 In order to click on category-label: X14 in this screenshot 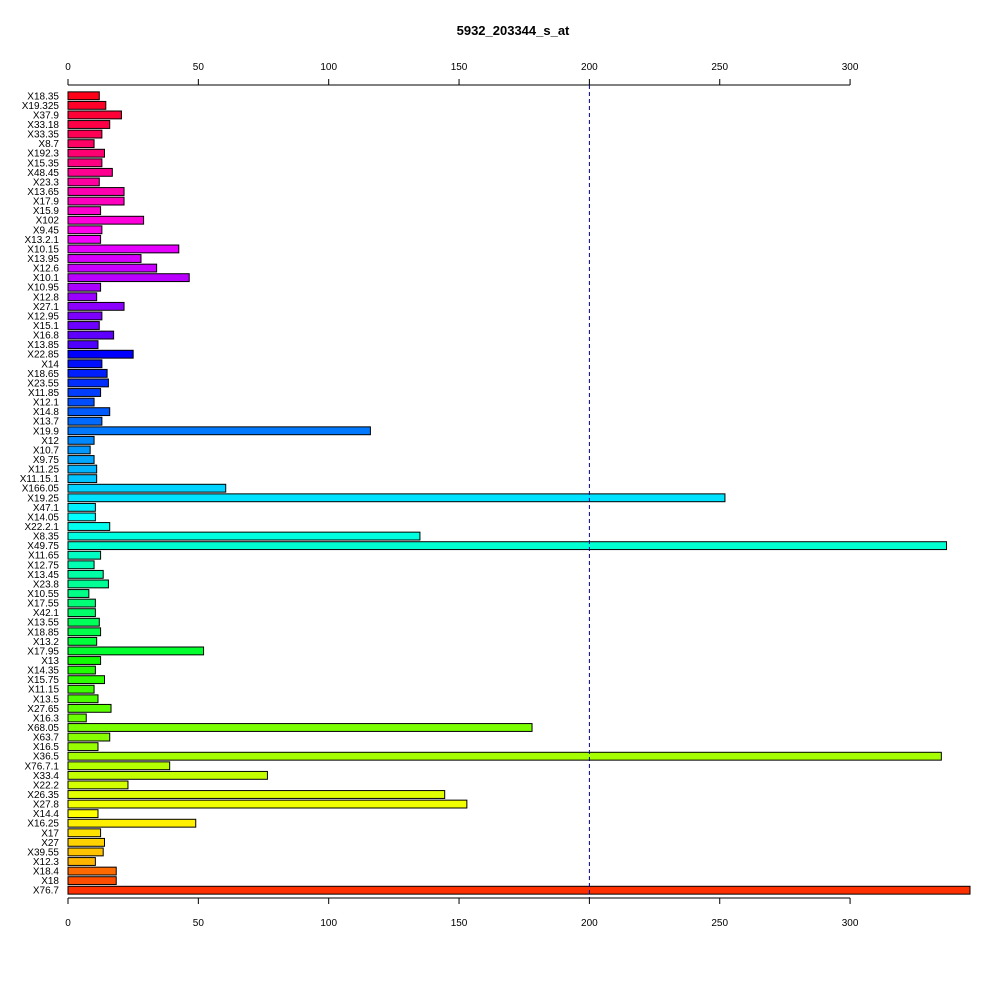, I will do `click(50, 364)`.